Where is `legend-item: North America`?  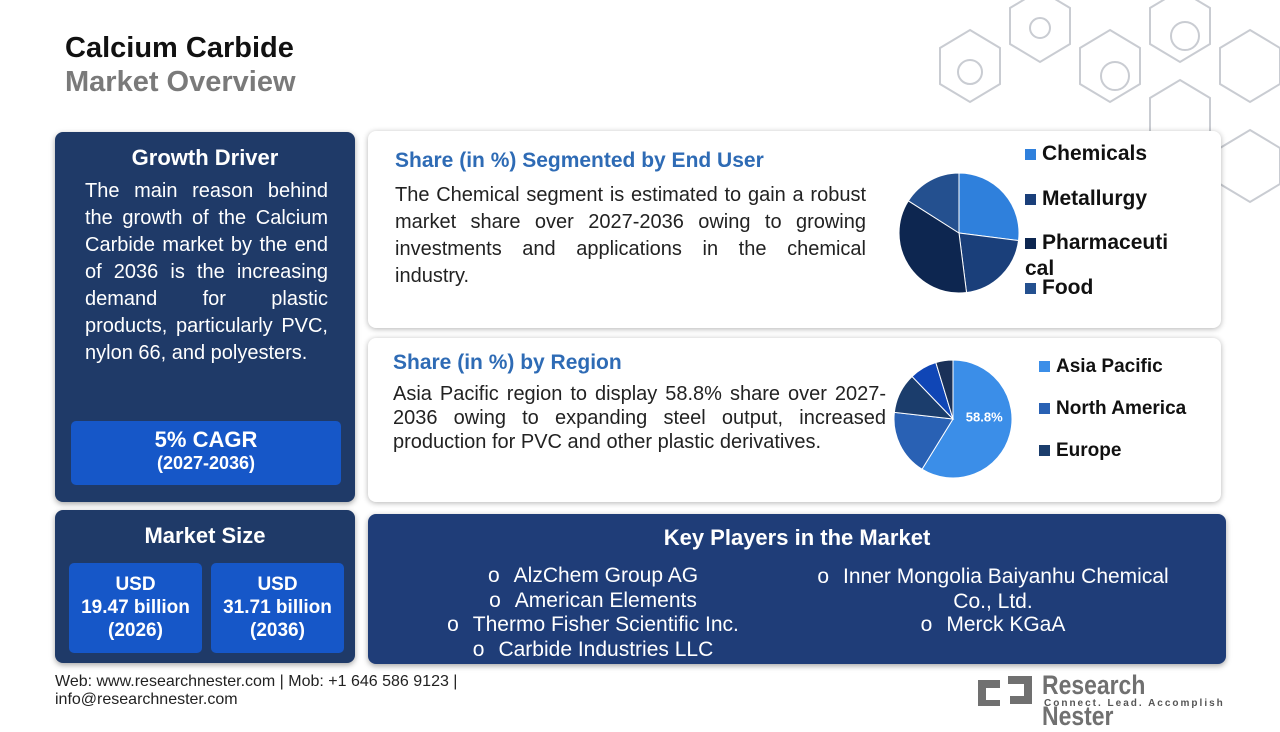 legend-item: North America is located at coordinates (1139, 409).